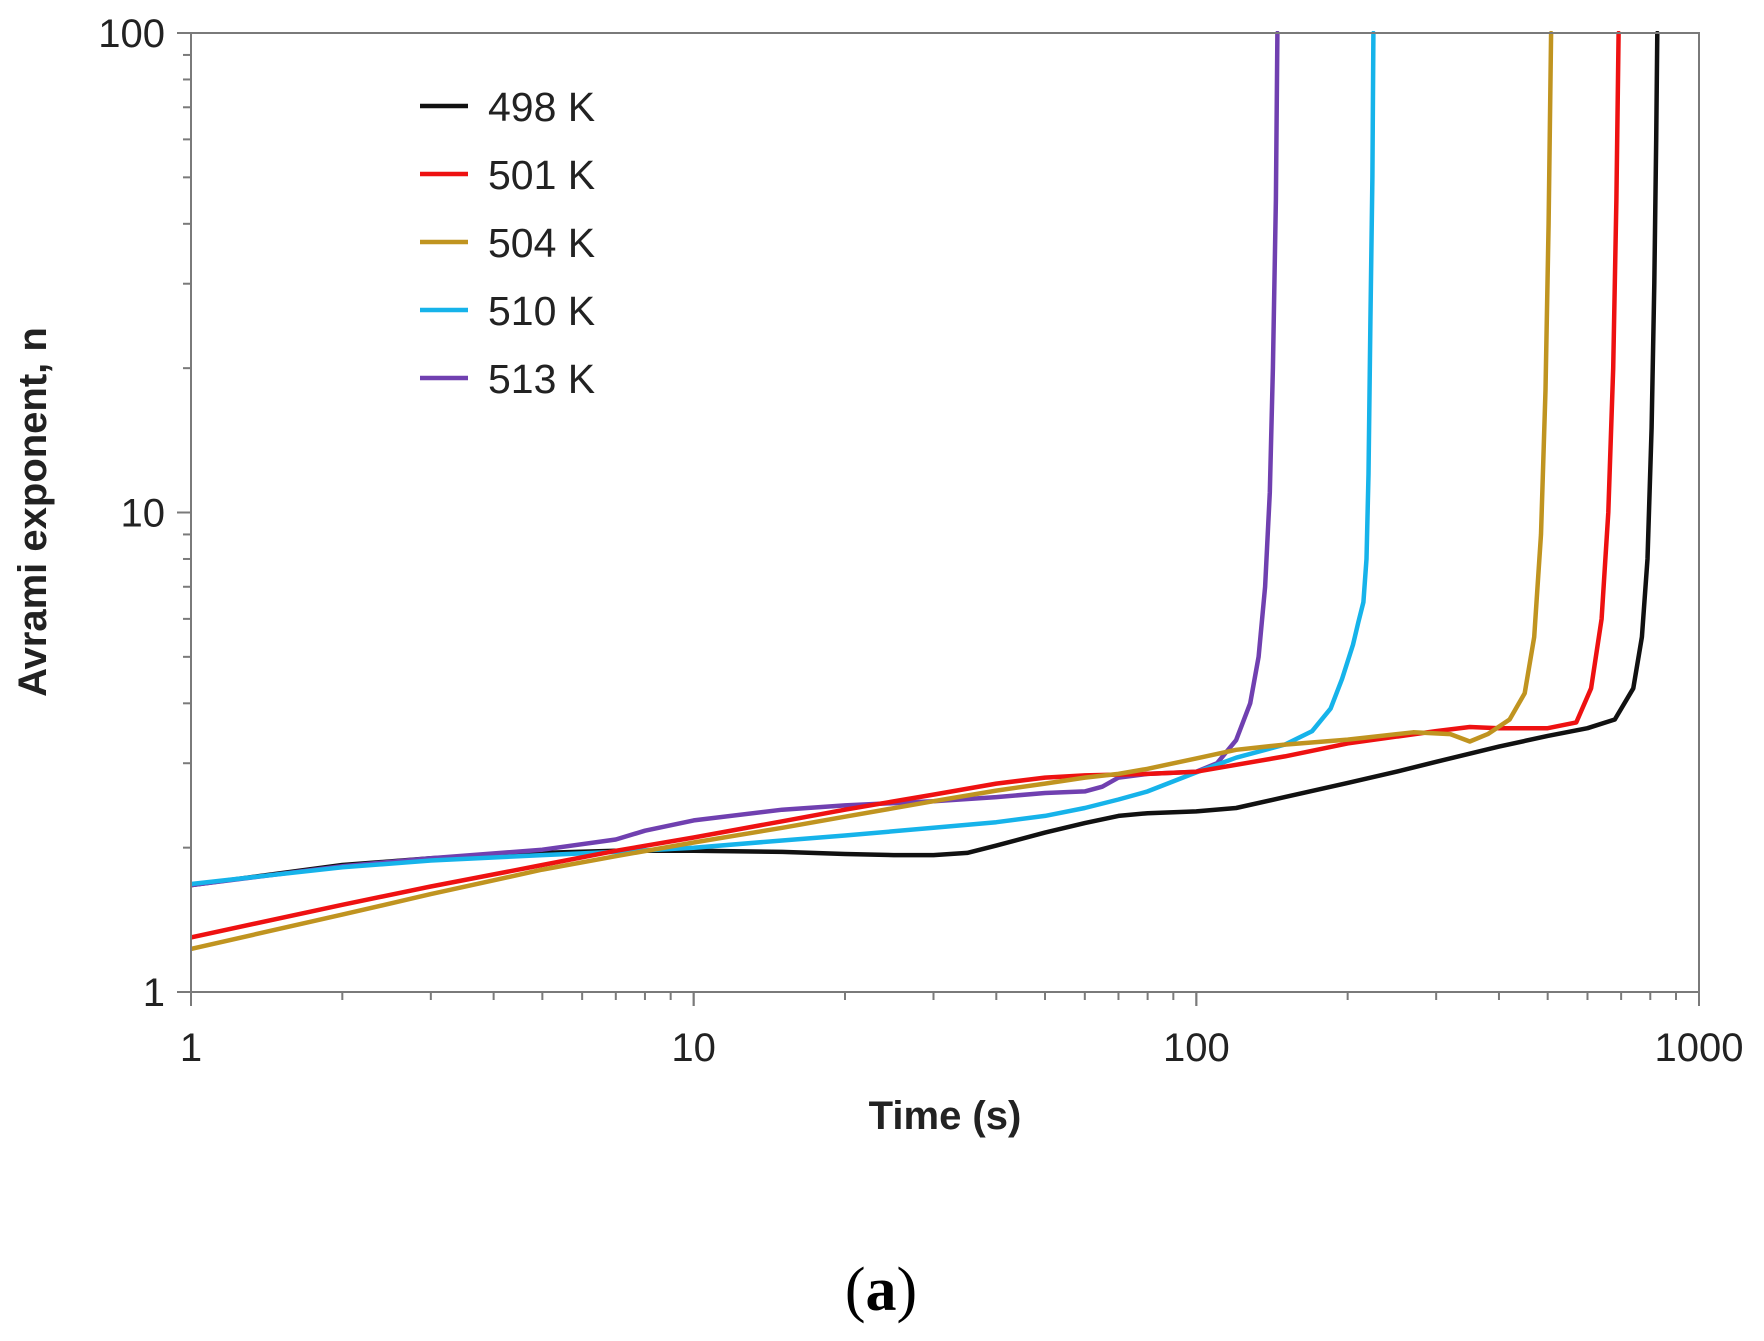  Describe the element at coordinates (1699, 1048) in the screenshot. I see `x-tick-label: 1000` at that location.